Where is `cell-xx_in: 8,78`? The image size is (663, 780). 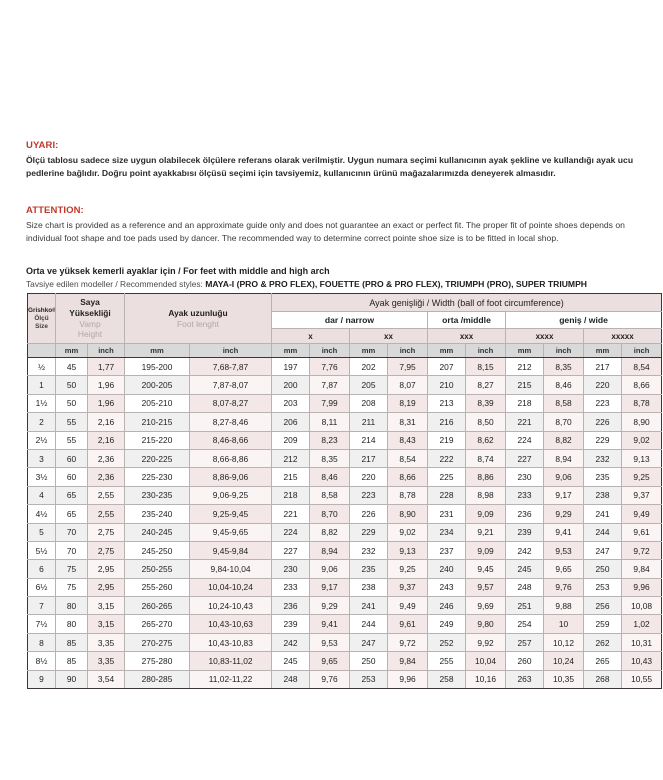
cell-xx_in: 8,78 is located at coordinates (407, 495).